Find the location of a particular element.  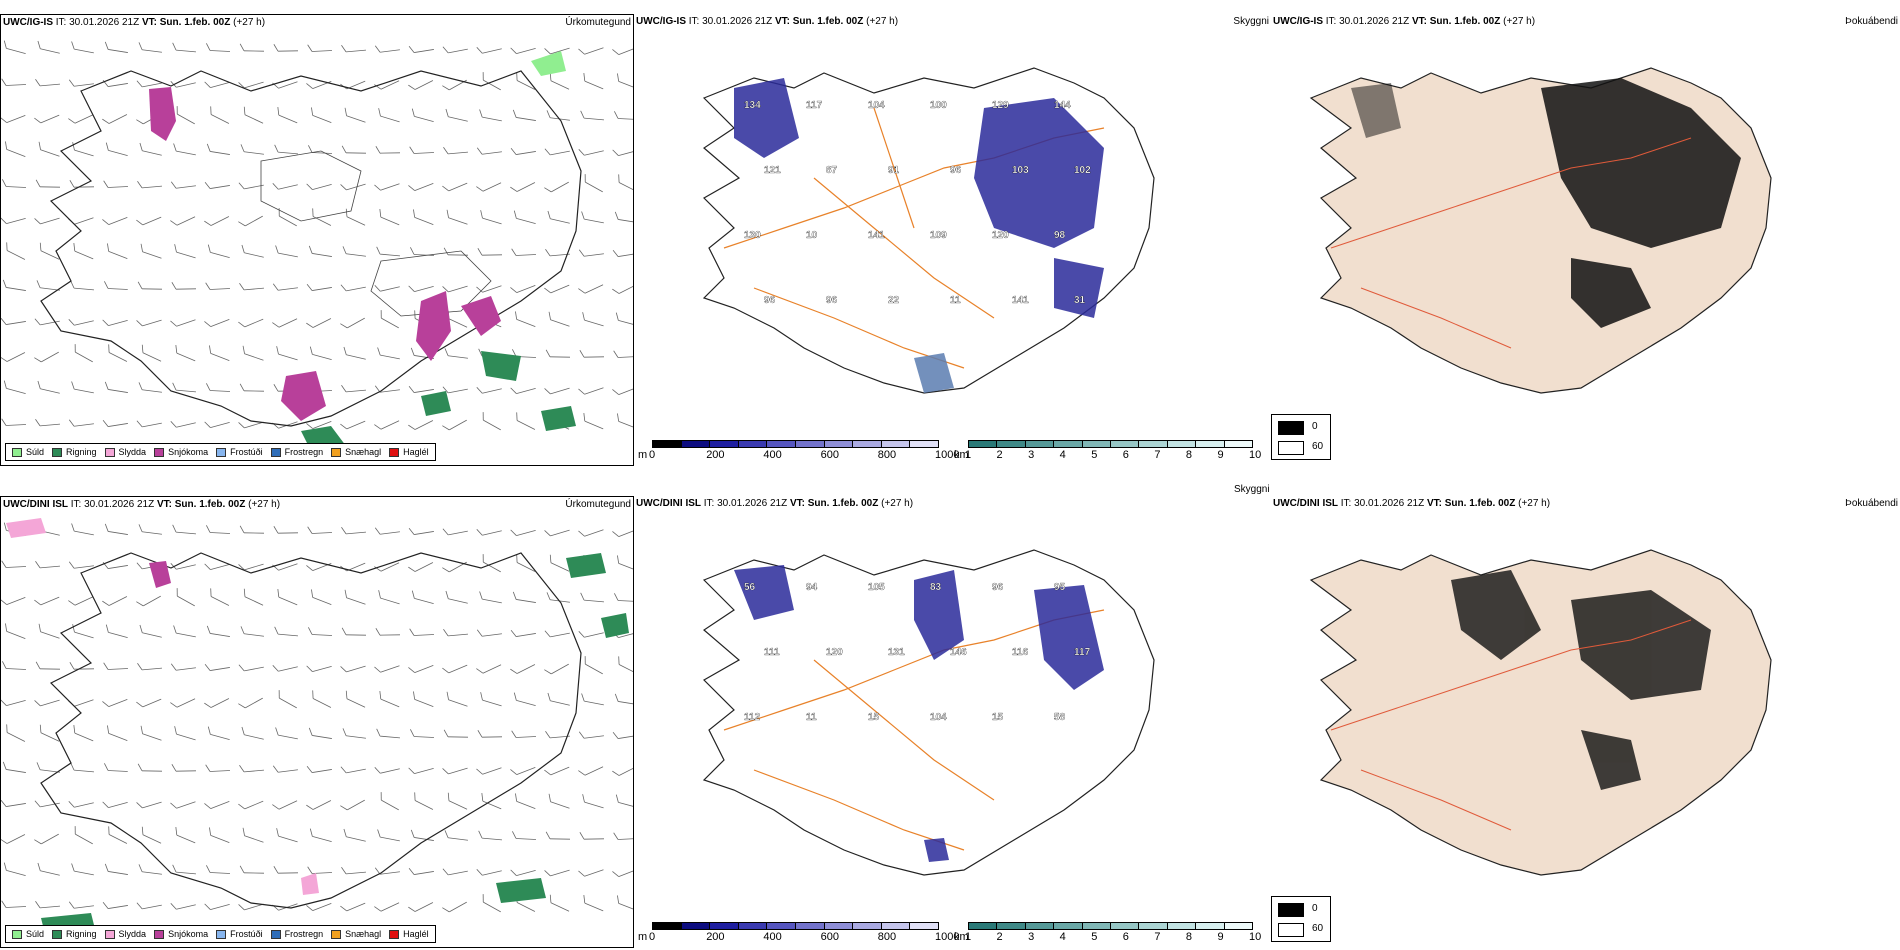

ceiling-value-label: 22 is located at coordinates (894, 300).